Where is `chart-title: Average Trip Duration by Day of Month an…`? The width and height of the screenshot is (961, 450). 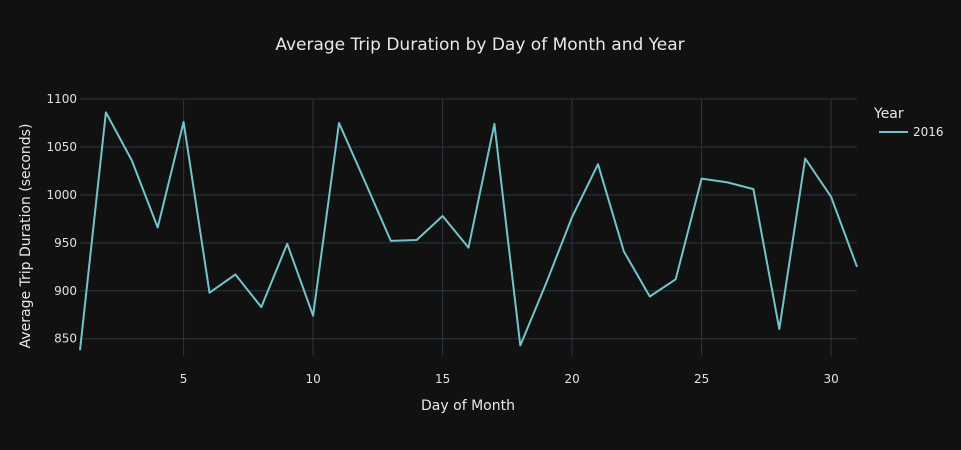 chart-title: Average Trip Duration by Day of Month an… is located at coordinates (479, 45).